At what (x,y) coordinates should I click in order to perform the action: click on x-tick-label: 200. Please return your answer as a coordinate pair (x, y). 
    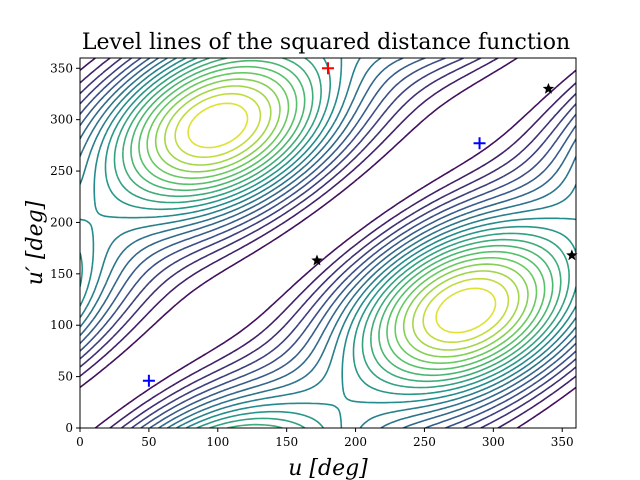
    Looking at the image, I should click on (355, 442).